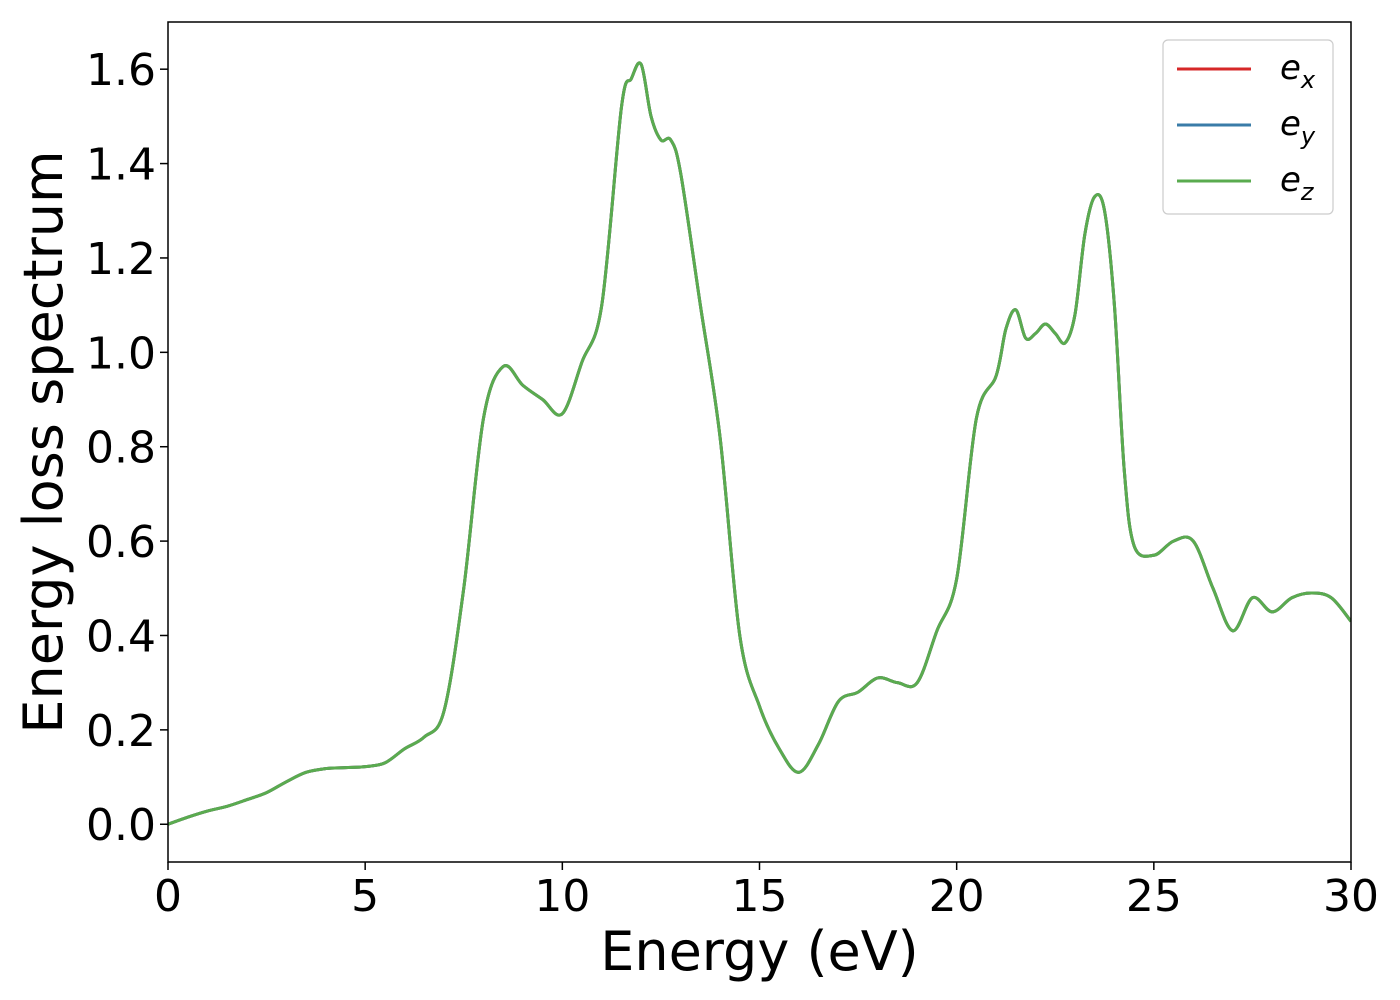  I want to click on y-tick-label: 0.8, so click(121, 448).